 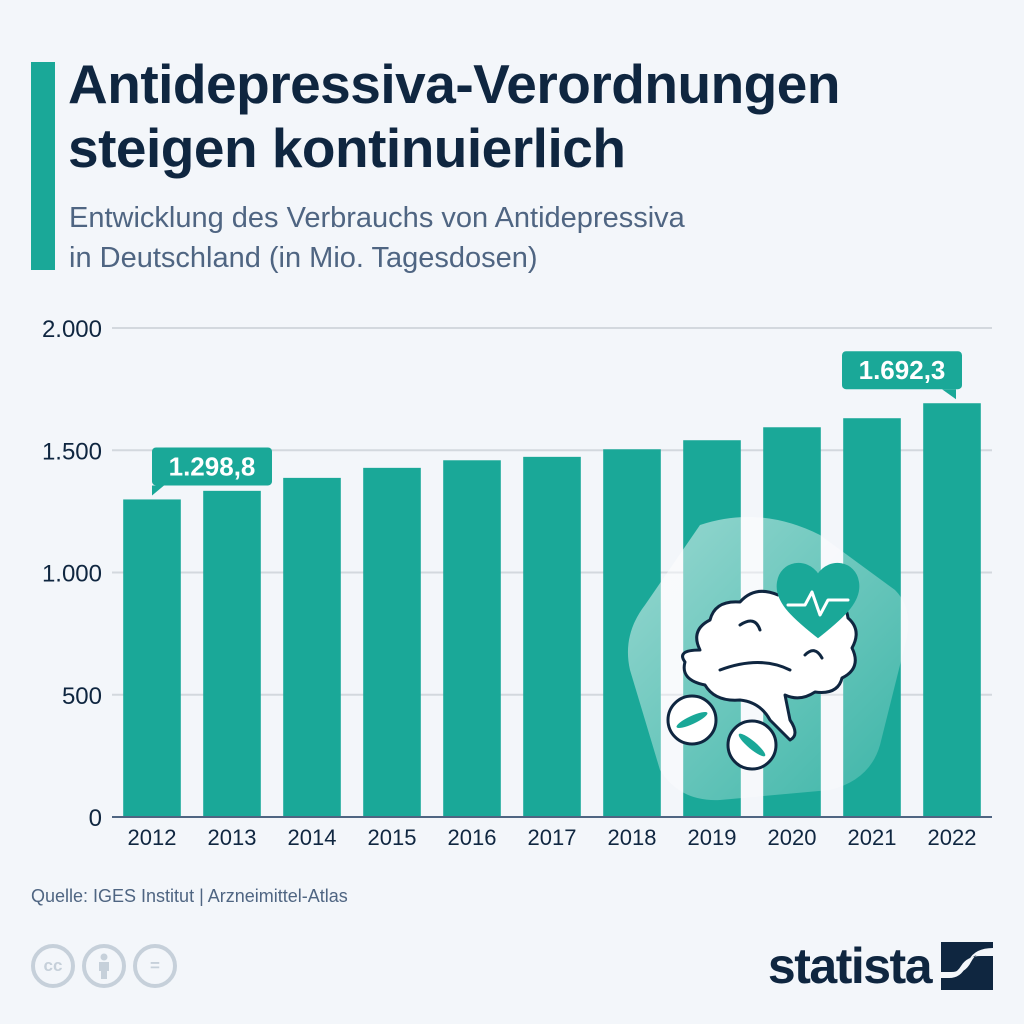 What do you see at coordinates (850, 966) in the screenshot?
I see `brand-name: statista` at bounding box center [850, 966].